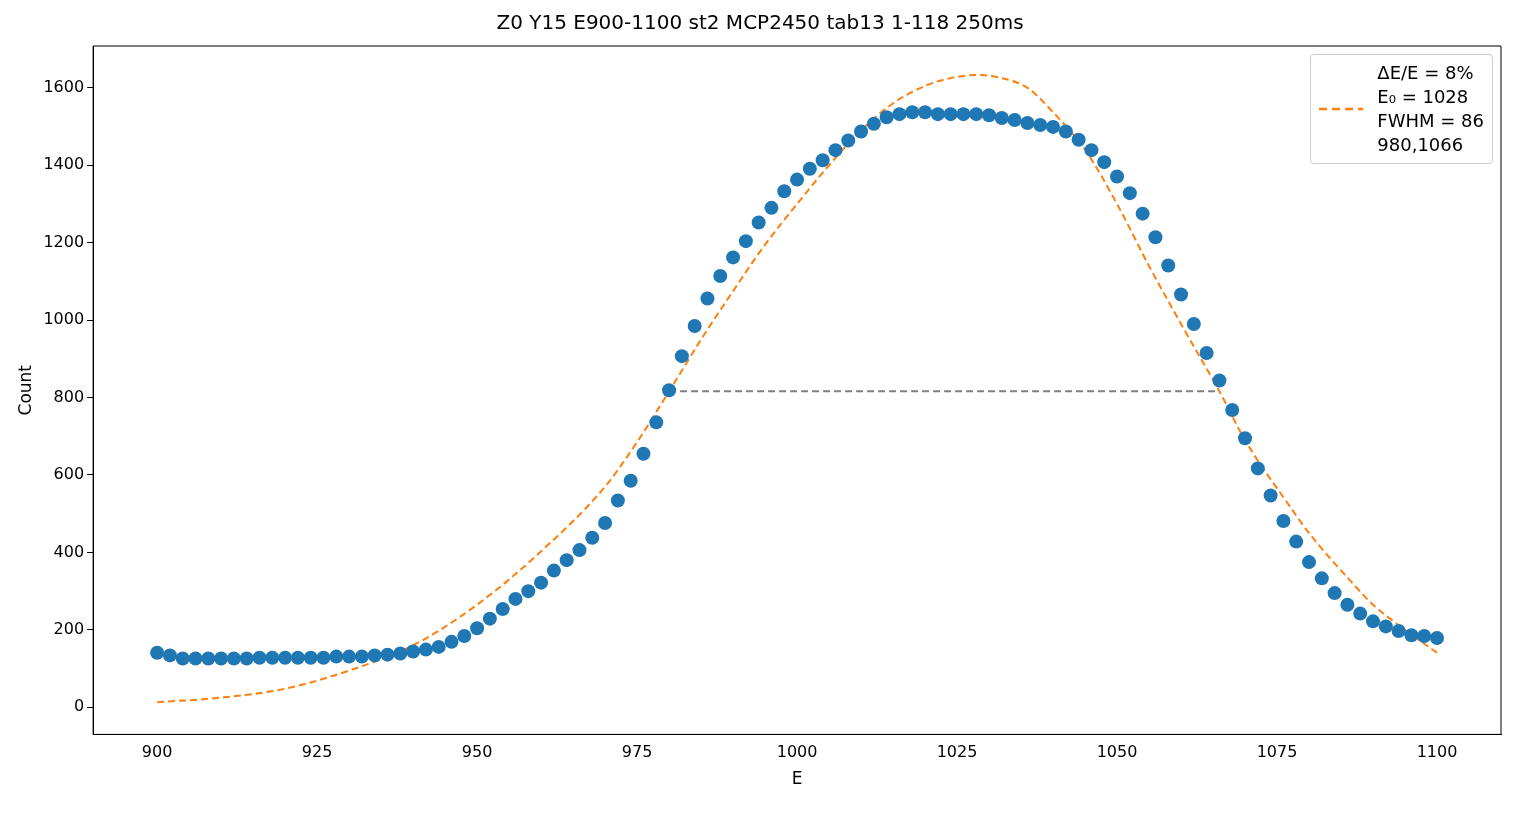  What do you see at coordinates (1117, 752) in the screenshot?
I see `x-tick-label: 1050` at bounding box center [1117, 752].